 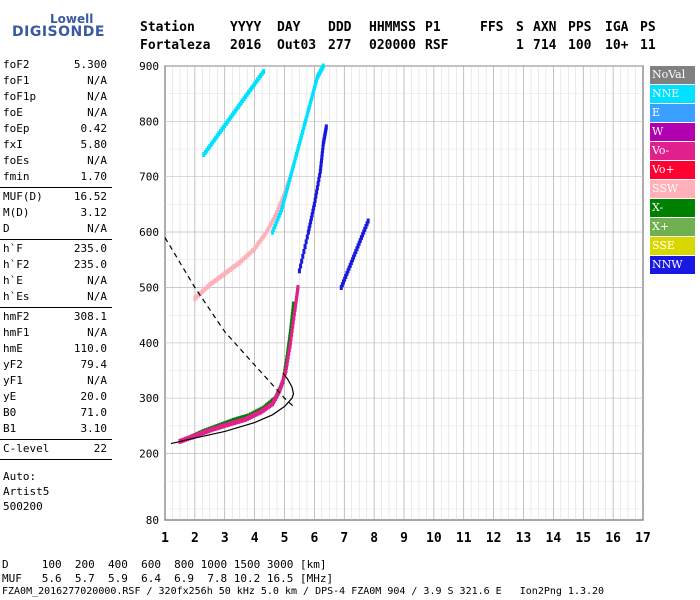 I want to click on param-key: foF1, so click(x=16, y=80).